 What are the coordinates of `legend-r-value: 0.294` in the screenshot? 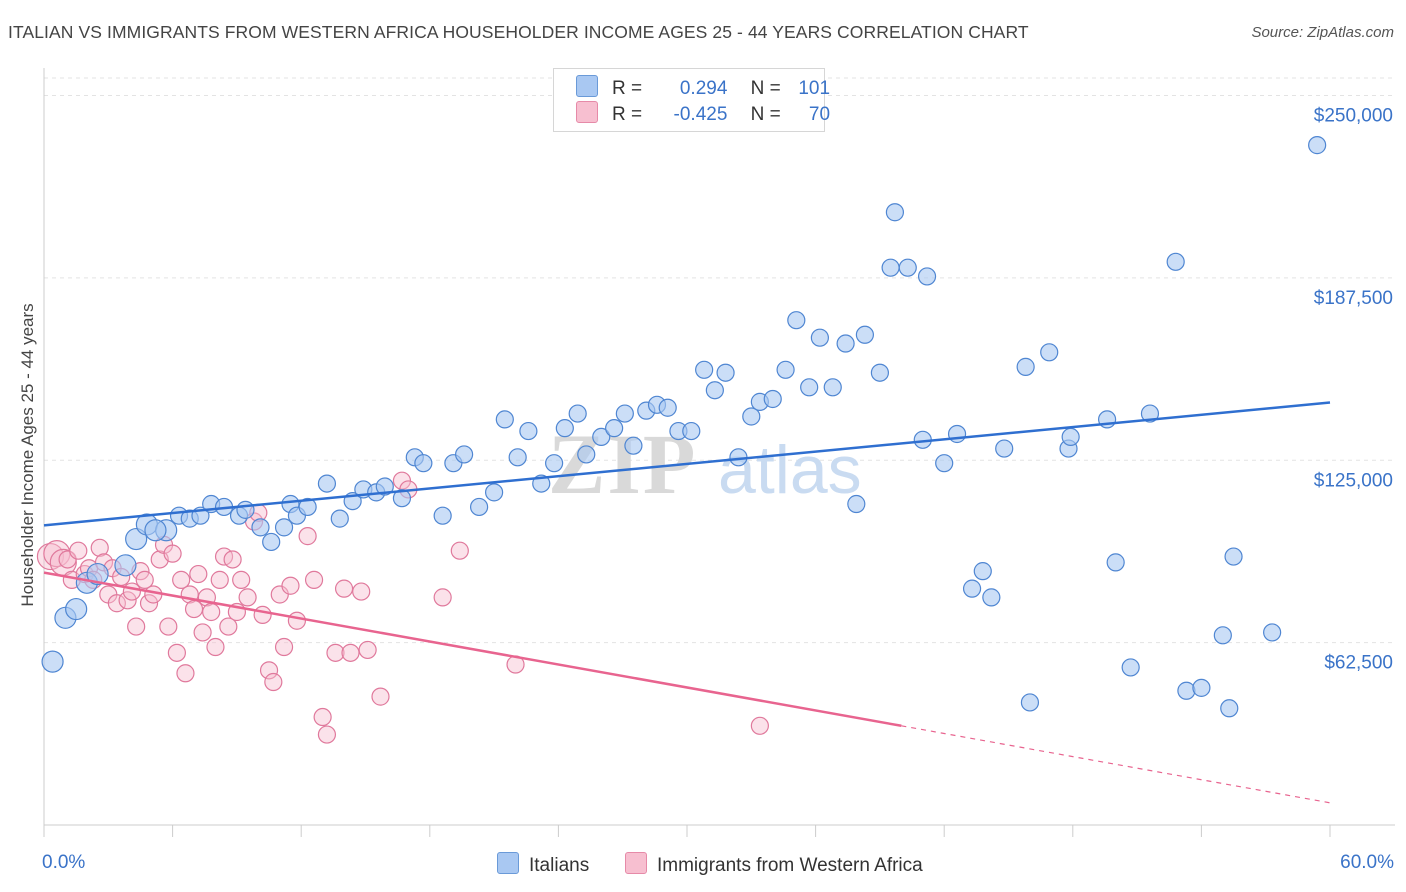 It's located at (703, 88).